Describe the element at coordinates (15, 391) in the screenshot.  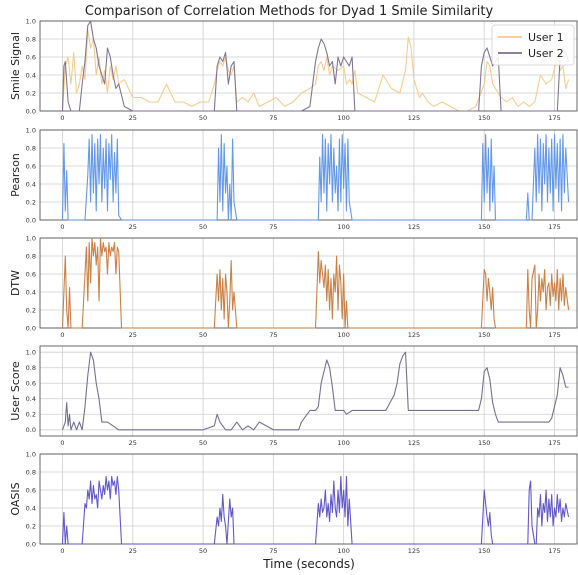
I see `y-axis-label: User Score` at that location.